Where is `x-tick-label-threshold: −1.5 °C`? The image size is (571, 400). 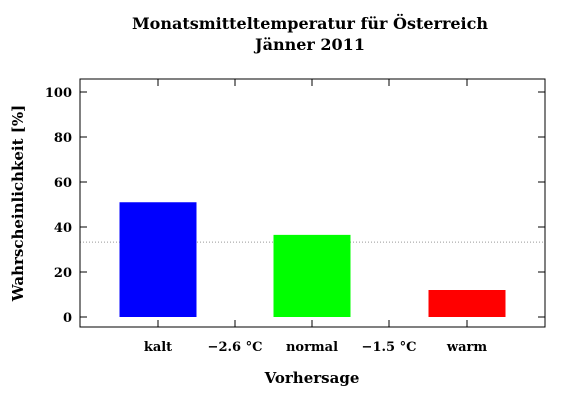 x-tick-label-threshold: −1.5 °C is located at coordinates (389, 347).